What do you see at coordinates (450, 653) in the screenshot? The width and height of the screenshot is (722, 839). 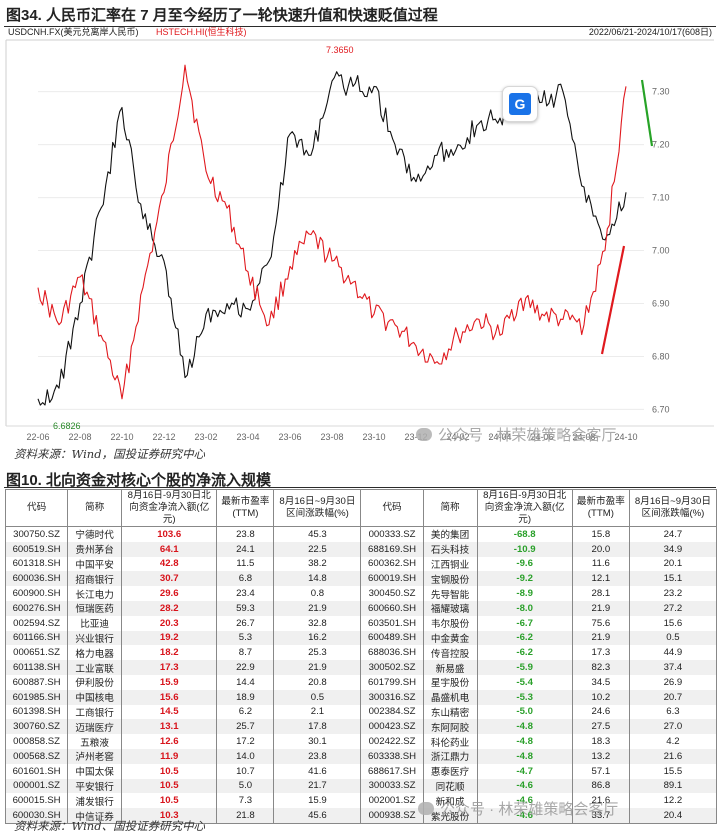 I see `table-cell: 传音控股` at bounding box center [450, 653].